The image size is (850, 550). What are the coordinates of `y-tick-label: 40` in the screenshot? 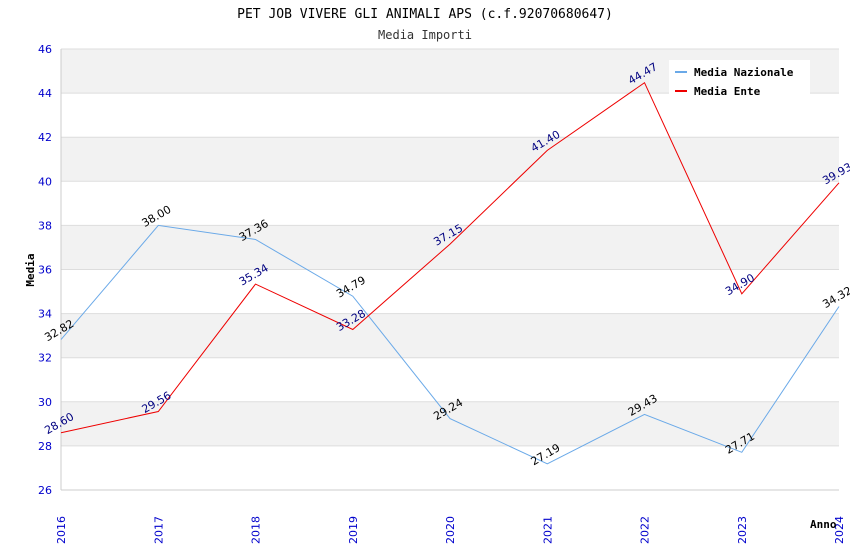 It's located at (45, 181).